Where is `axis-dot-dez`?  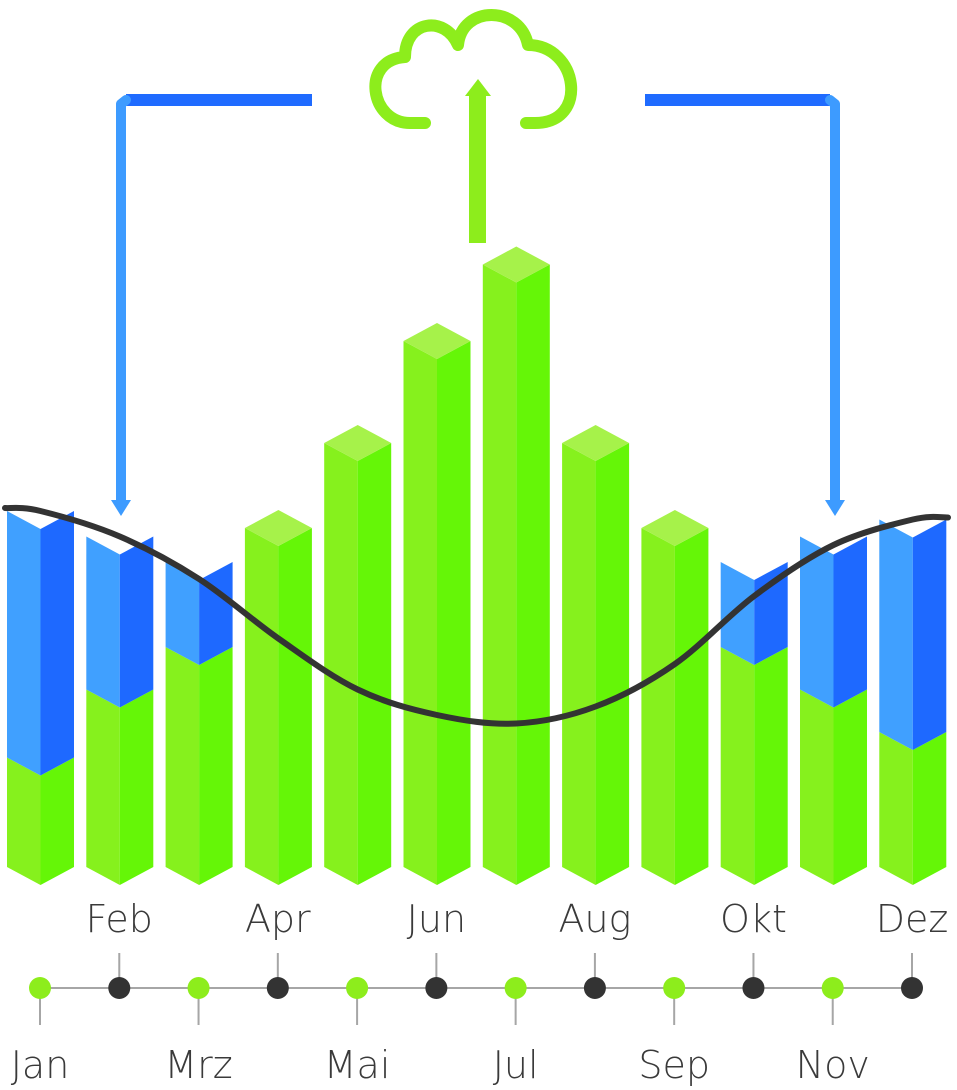 axis-dot-dez is located at coordinates (912, 988).